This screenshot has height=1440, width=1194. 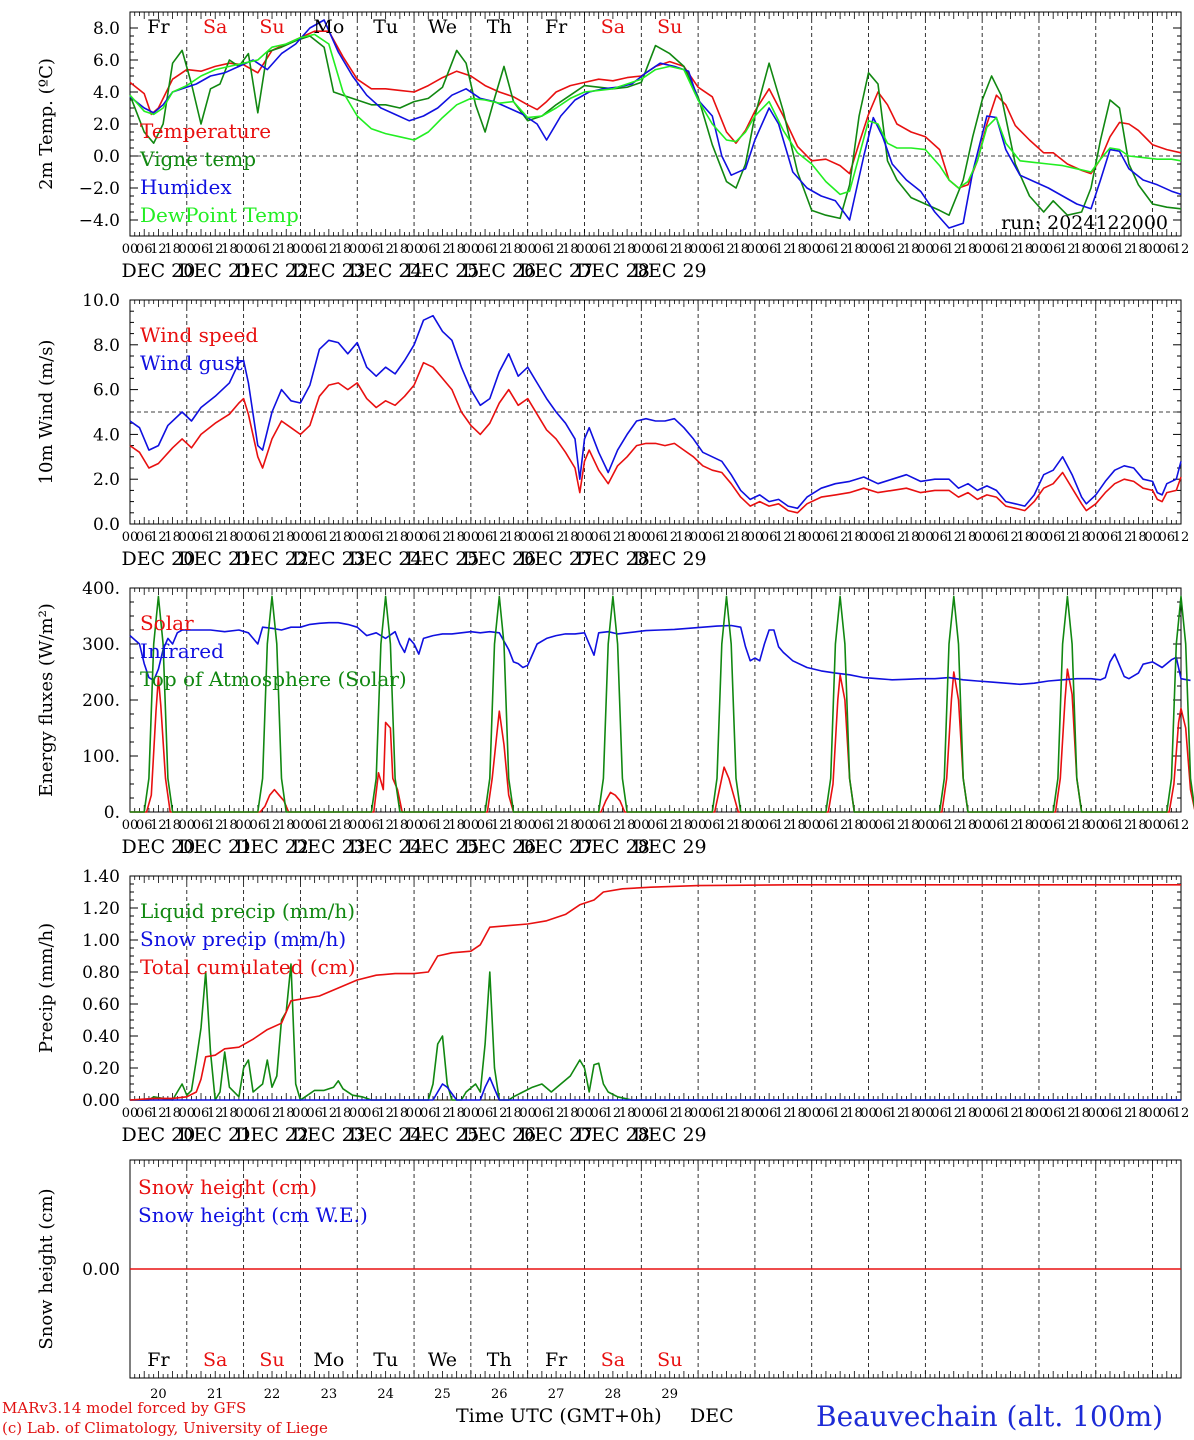 I want to click on day-number-label: 26, so click(x=499, y=1394).